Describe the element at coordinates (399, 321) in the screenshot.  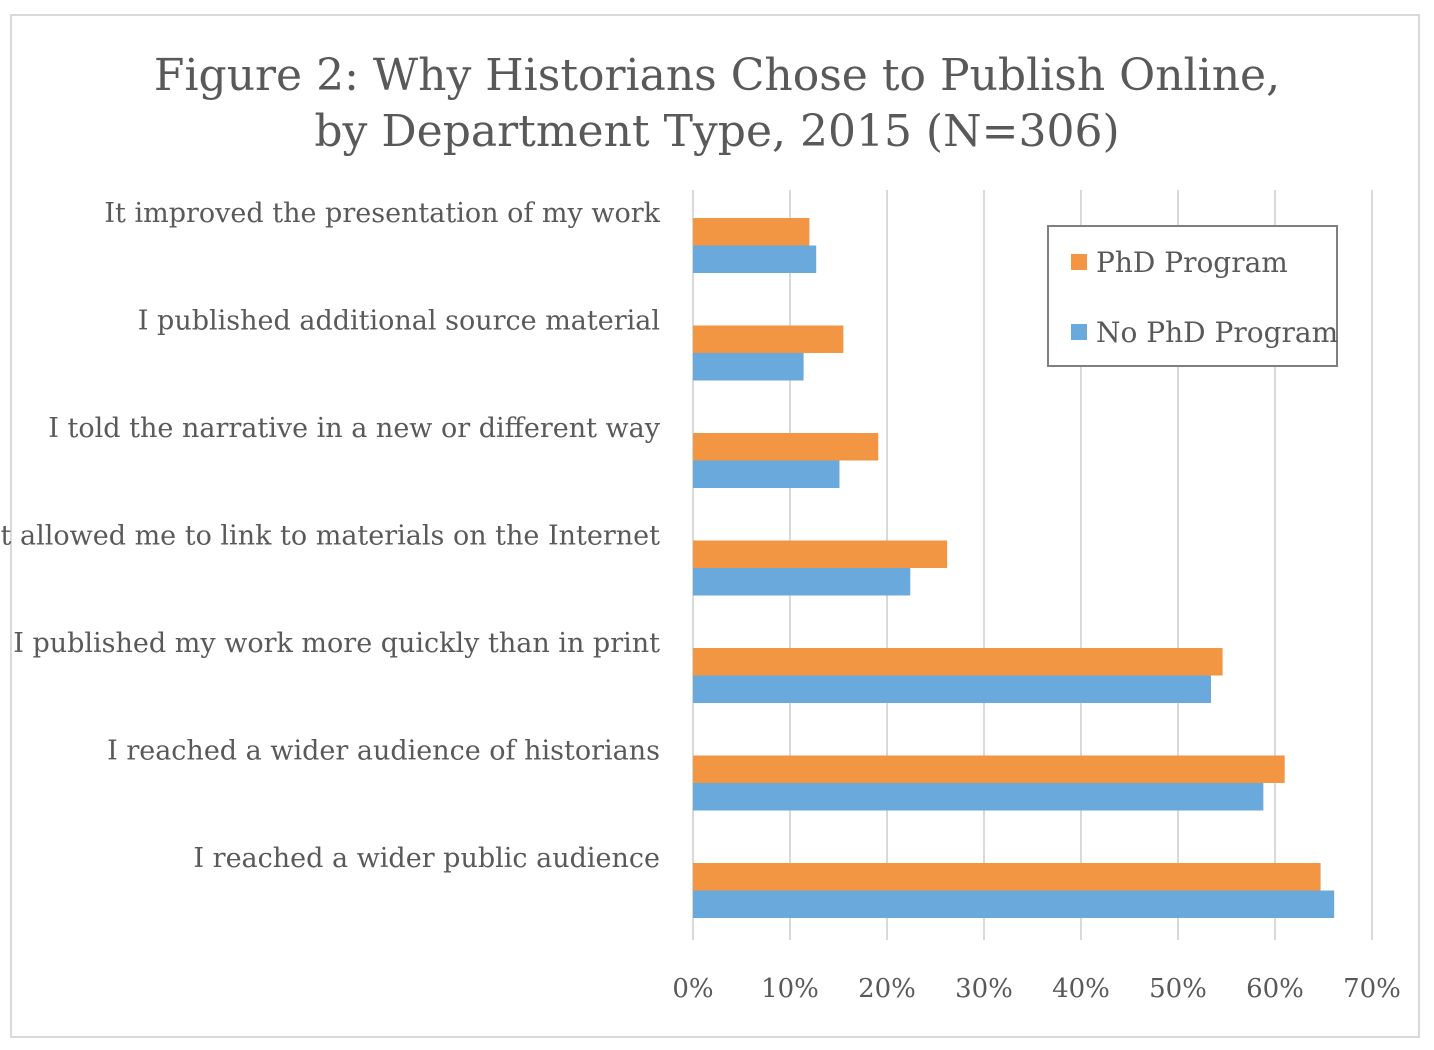
I see `category-label: I published additional source material` at that location.